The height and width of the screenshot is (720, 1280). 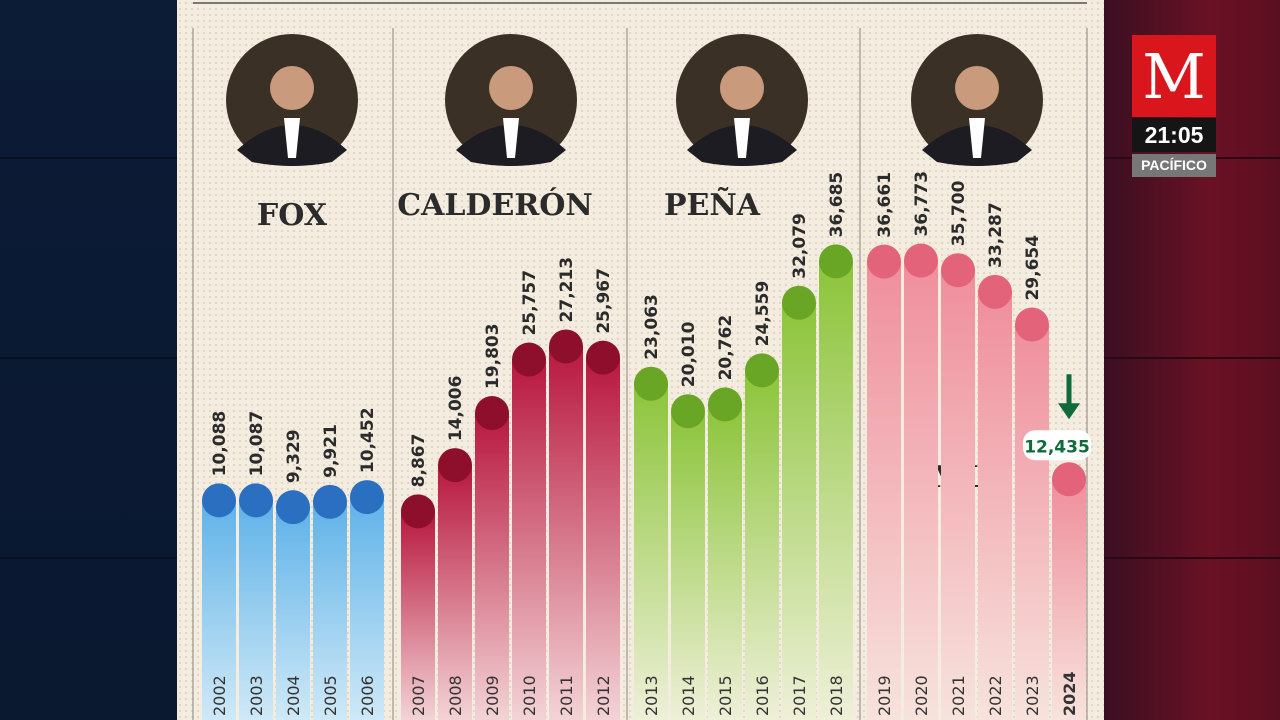 I want to click on president-name: FOX, so click(x=292, y=215).